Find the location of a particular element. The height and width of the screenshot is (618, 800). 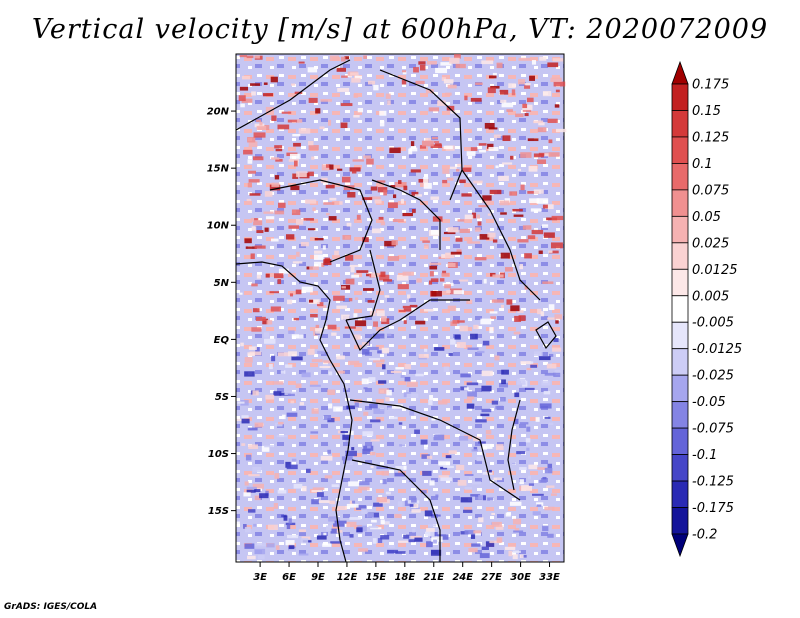

y-axis: 20N 15N 10N 5N EQ 5S 10S 15S is located at coordinates (221, 312).